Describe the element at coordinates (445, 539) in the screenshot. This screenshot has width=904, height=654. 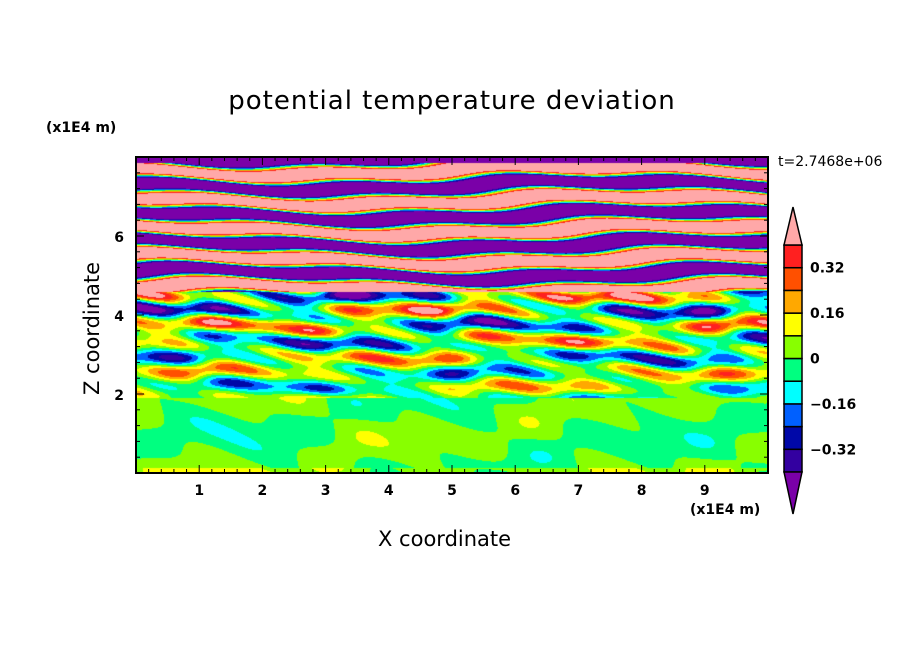
I see `x-axis-label: X coordinate` at that location.